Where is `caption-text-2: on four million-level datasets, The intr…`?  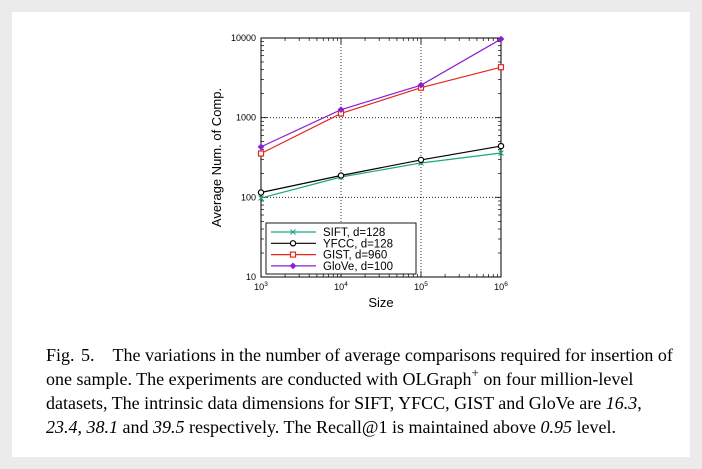 caption-text-2: on four million-level datasets, The intr… is located at coordinates (340, 391).